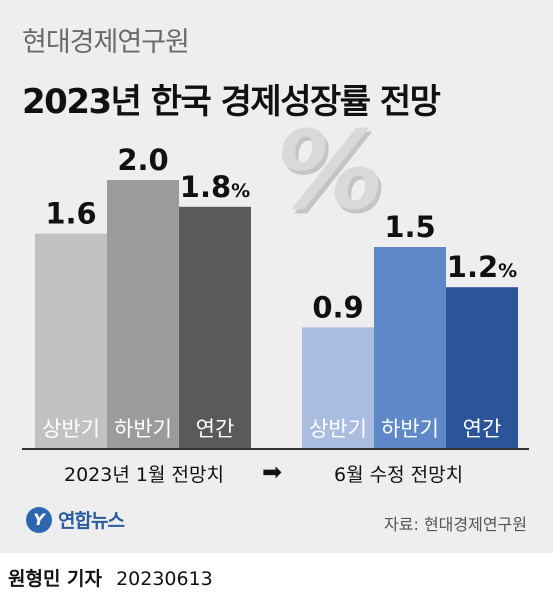 The height and width of the screenshot is (595, 553). What do you see at coordinates (142, 160) in the screenshot?
I see `bar-value-label: 2.0` at bounding box center [142, 160].